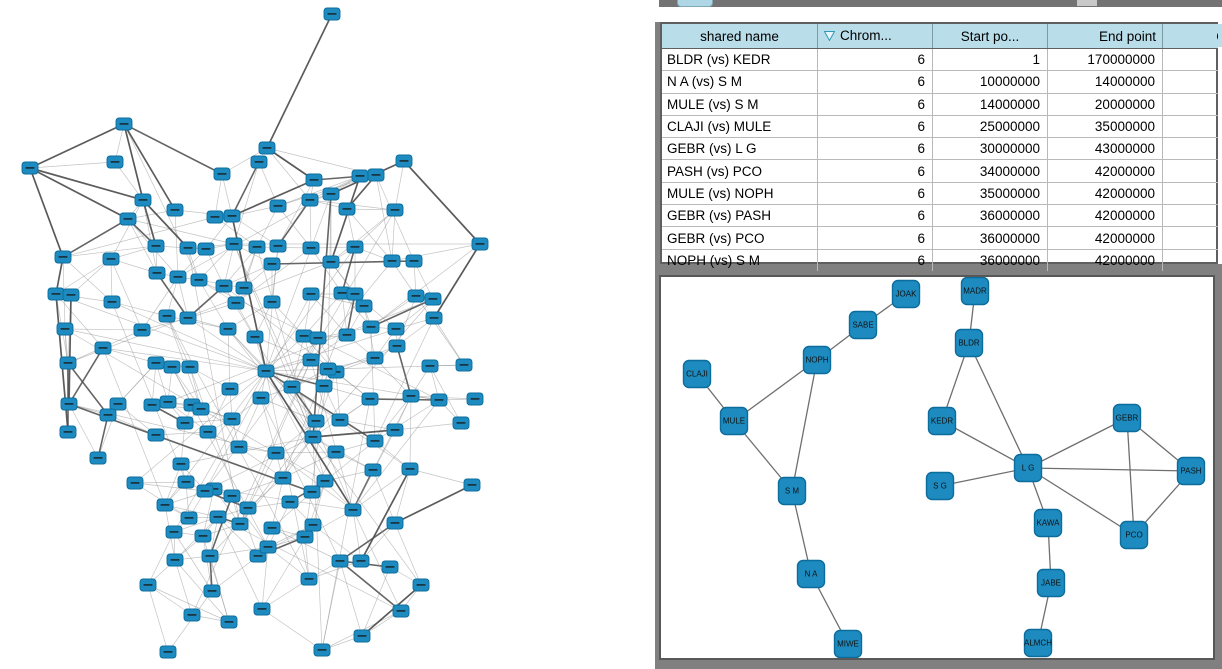  I want to click on filter-funnel-icon, so click(829, 36).